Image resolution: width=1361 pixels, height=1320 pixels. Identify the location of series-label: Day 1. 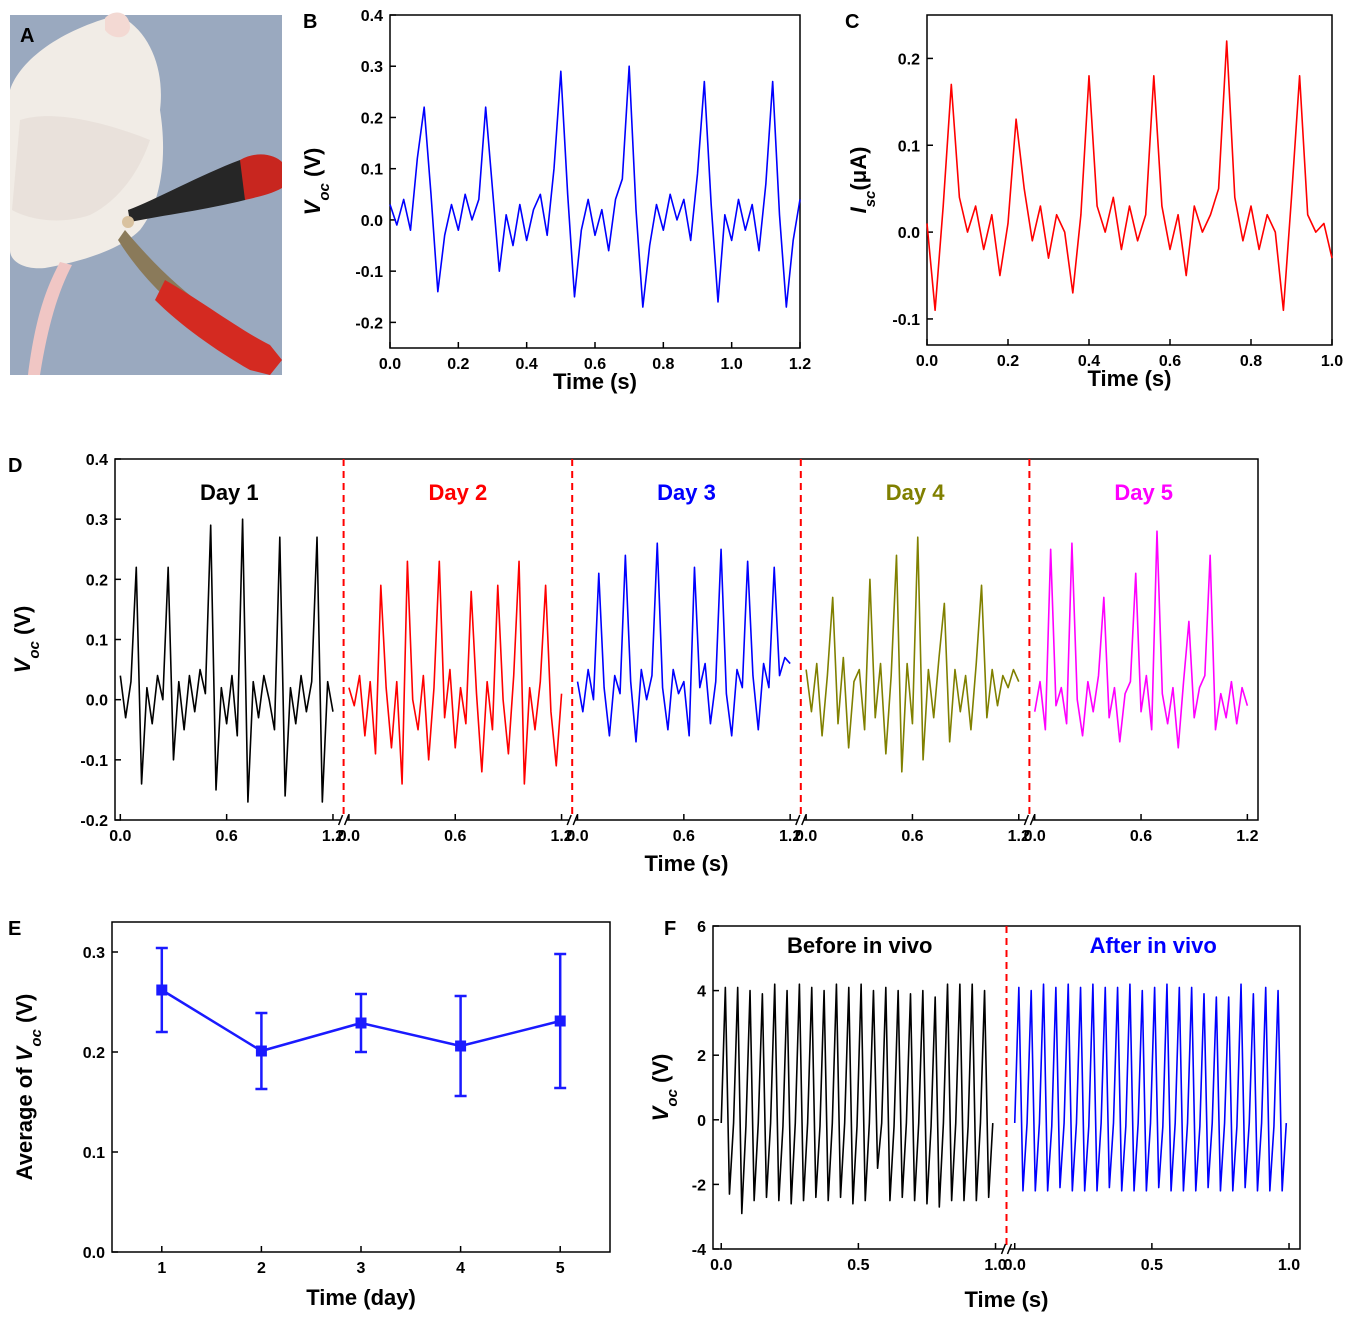
(229, 492).